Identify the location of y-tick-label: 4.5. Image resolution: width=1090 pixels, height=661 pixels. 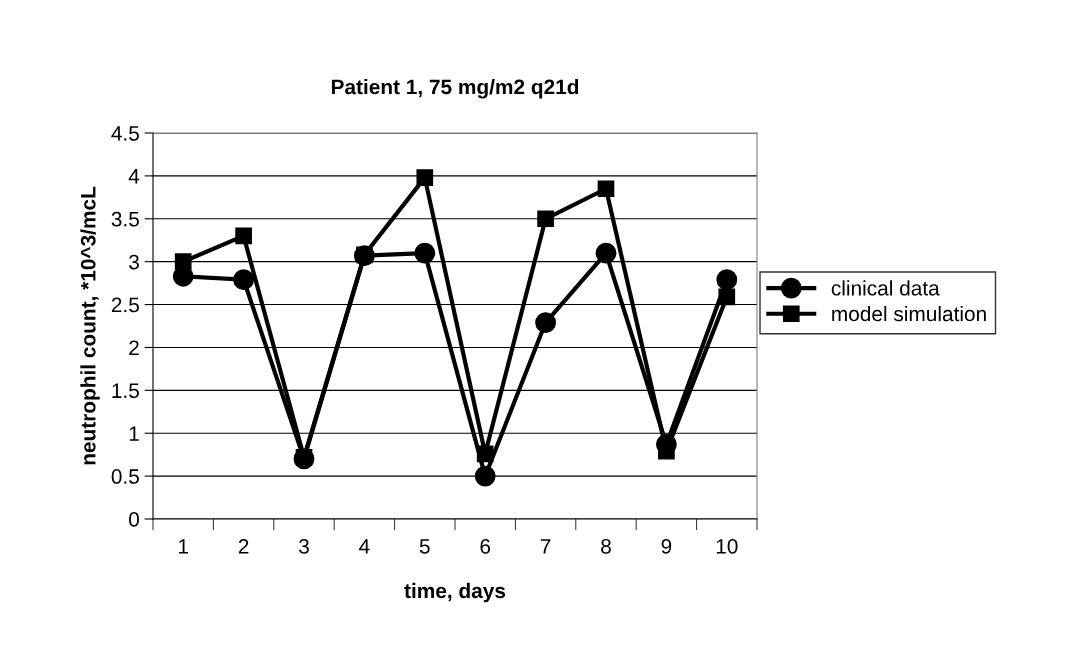
(125, 133).